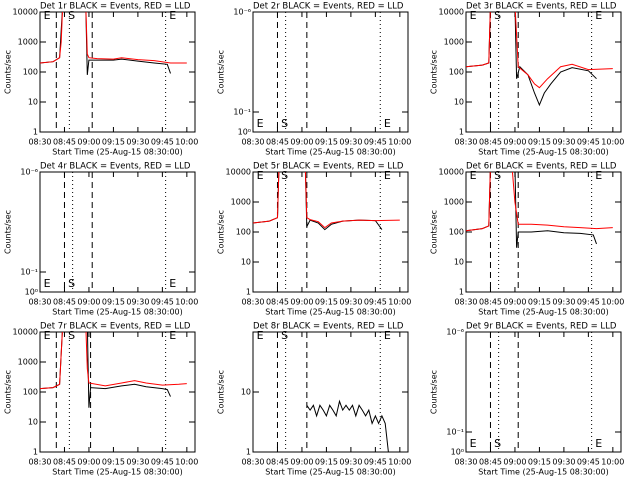  I want to click on y-tick-label: 10000, so click(451, 172).